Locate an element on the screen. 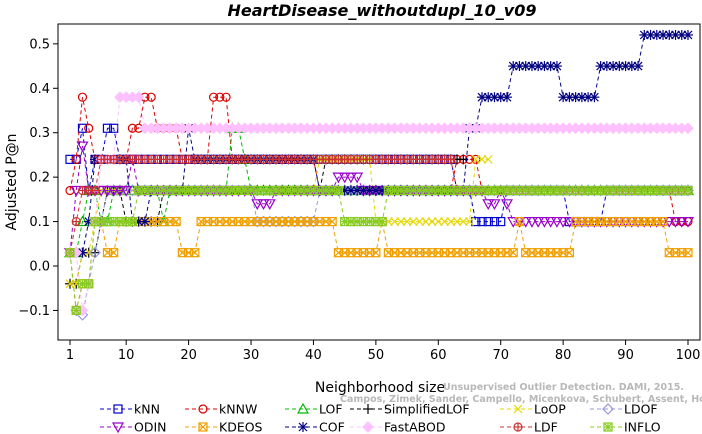 The width and height of the screenshot is (702, 434). legend-marker-odin is located at coordinates (118, 428).